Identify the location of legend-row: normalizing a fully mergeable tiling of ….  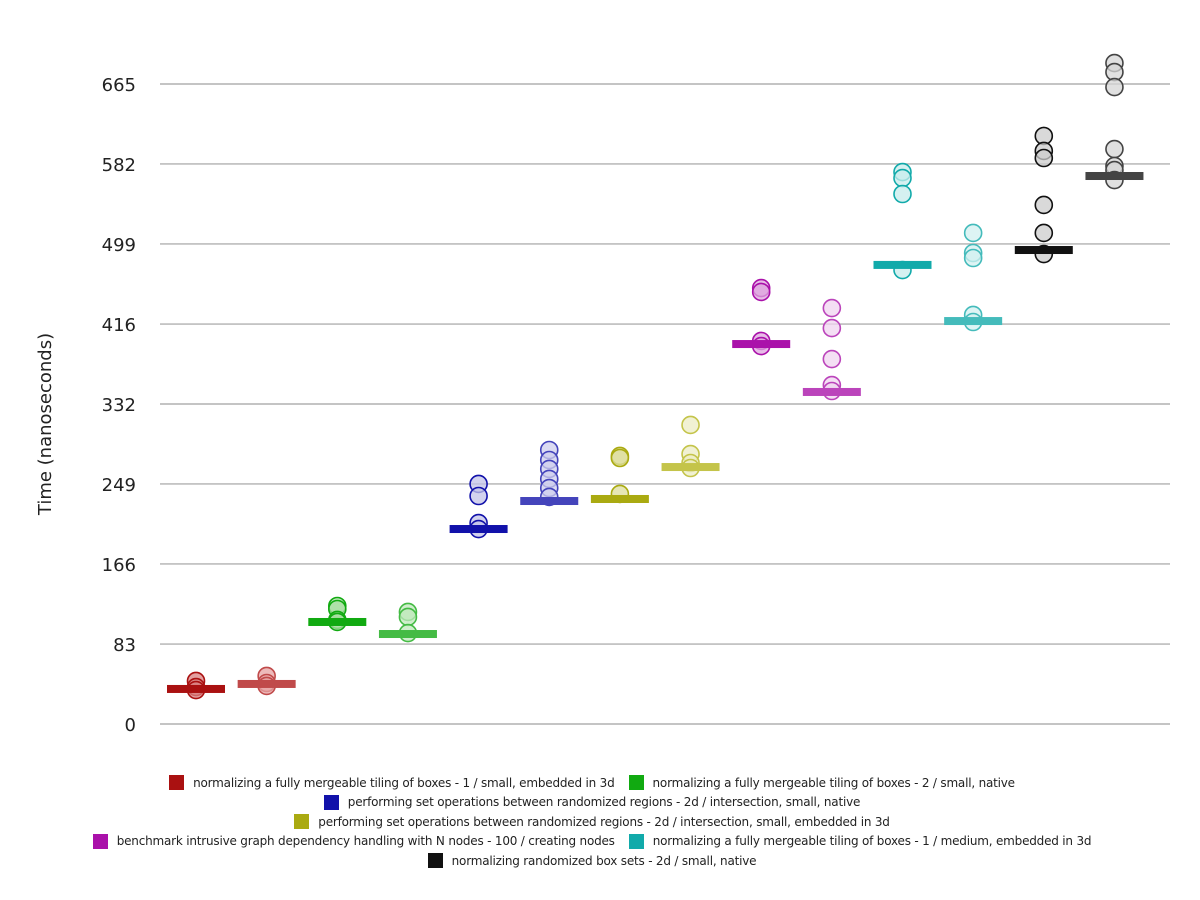
(592, 783).